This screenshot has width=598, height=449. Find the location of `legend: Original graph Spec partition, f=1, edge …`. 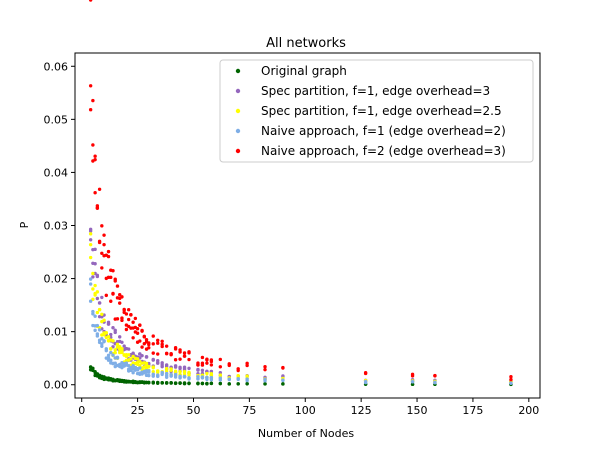

legend: Original graph Spec partition, f=1, edge … is located at coordinates (376, 111).